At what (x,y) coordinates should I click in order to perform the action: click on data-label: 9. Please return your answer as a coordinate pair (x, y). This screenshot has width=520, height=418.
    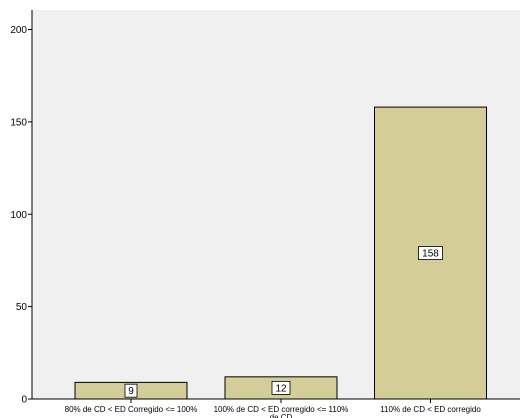
    Looking at the image, I should click on (131, 391).